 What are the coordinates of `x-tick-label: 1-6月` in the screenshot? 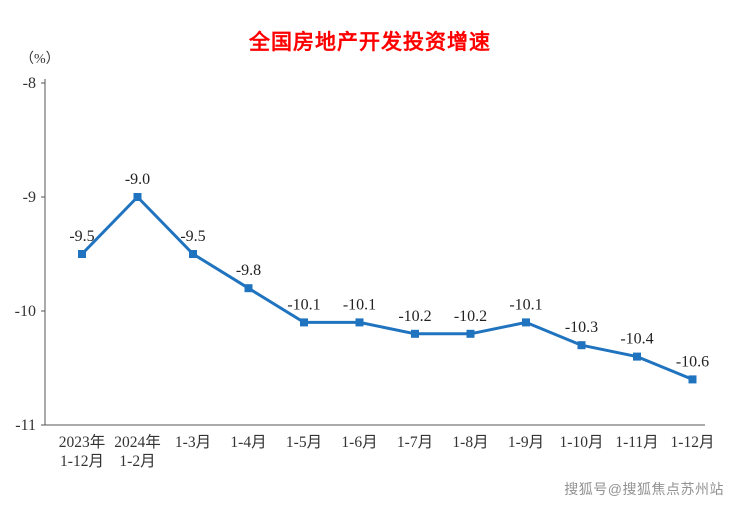 It's located at (359, 442).